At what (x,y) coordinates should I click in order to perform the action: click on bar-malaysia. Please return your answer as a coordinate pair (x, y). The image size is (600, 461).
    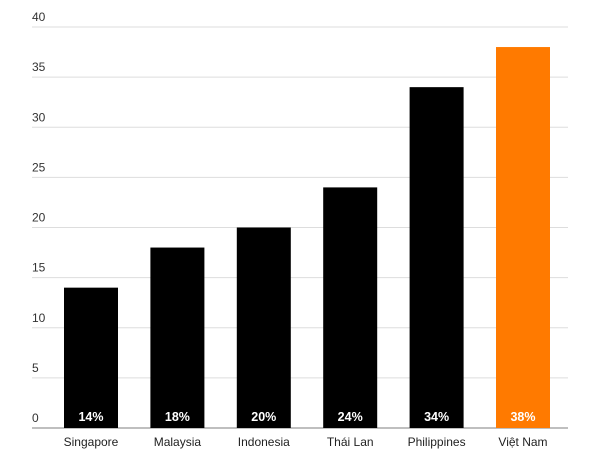
    Looking at the image, I should click on (177, 337).